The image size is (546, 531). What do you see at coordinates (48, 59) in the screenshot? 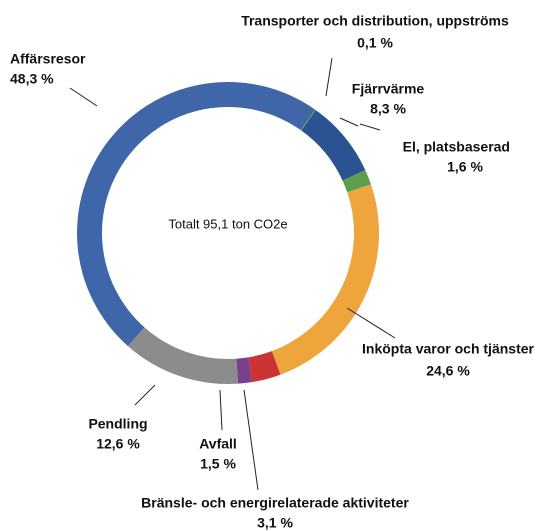
I see `category-label: Affärsresor` at bounding box center [48, 59].